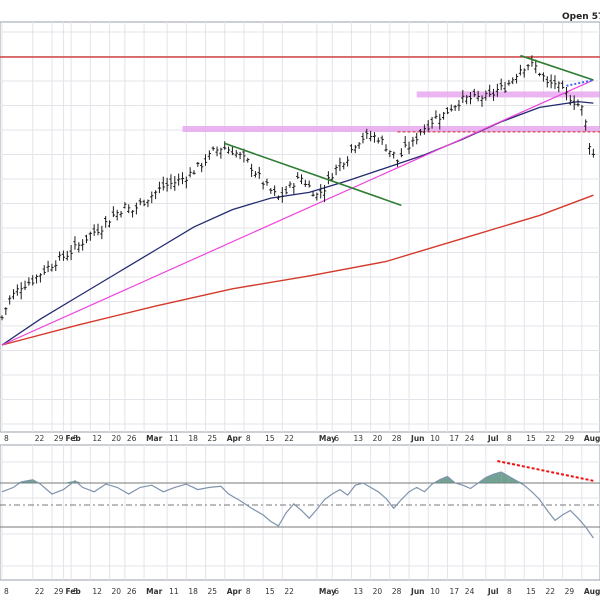  What do you see at coordinates (234, 438) in the screenshot?
I see `x-tick-label-top: Apr` at bounding box center [234, 438].